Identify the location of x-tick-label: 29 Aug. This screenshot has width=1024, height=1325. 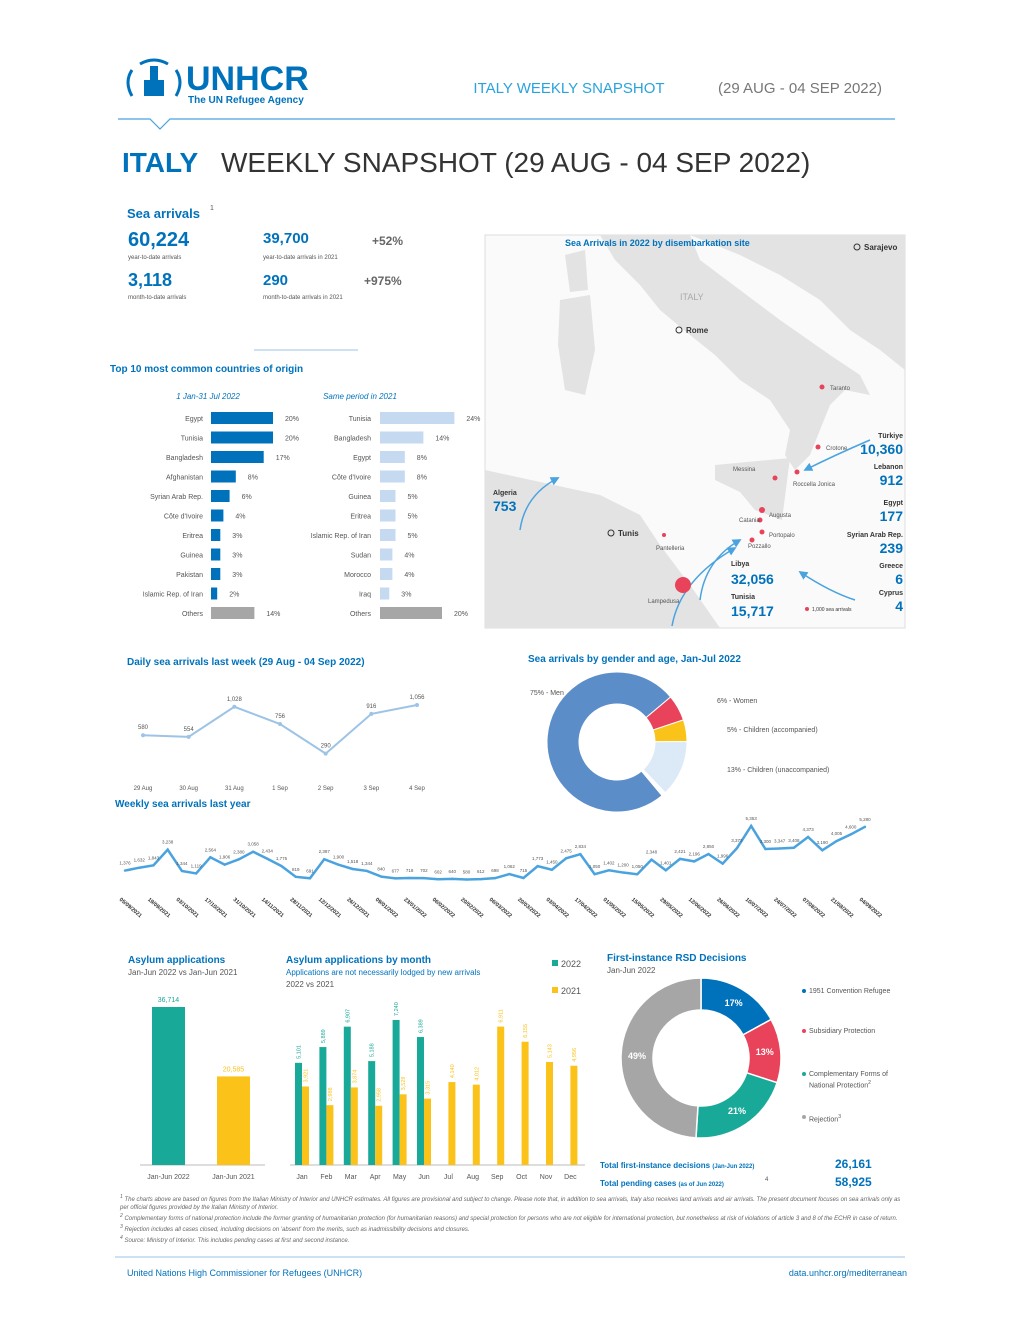
(143, 789).